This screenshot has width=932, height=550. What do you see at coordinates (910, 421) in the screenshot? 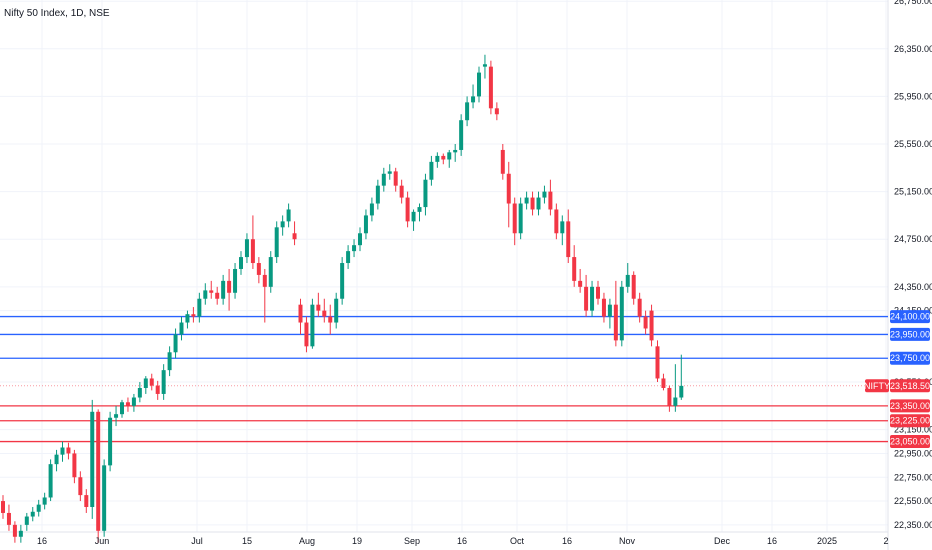
I see `level-tag` at bounding box center [910, 421].